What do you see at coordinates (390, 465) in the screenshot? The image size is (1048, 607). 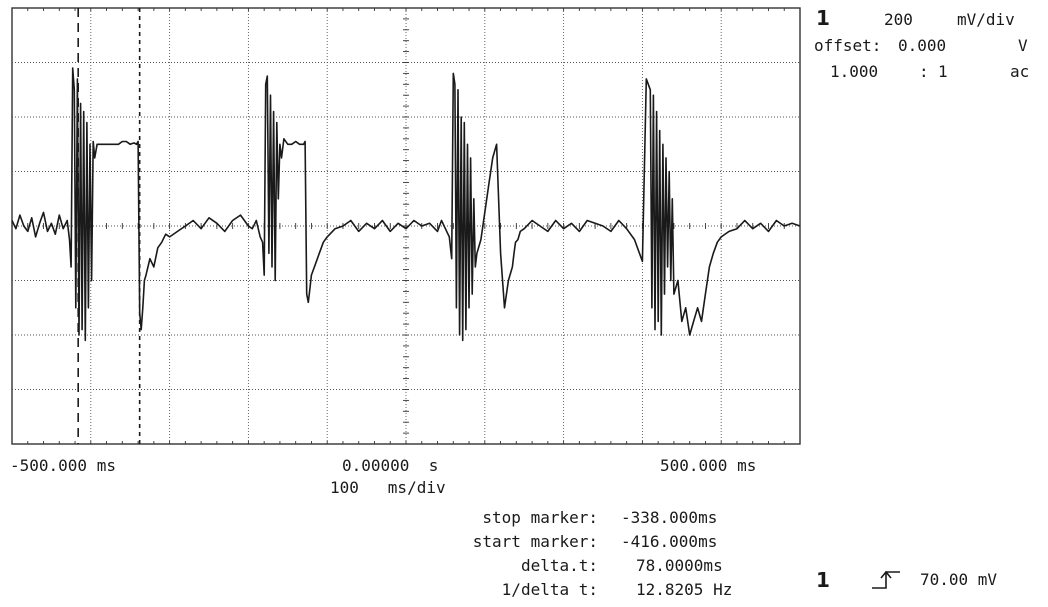 I see `timebase-center-label: 0.00000 s` at bounding box center [390, 465].